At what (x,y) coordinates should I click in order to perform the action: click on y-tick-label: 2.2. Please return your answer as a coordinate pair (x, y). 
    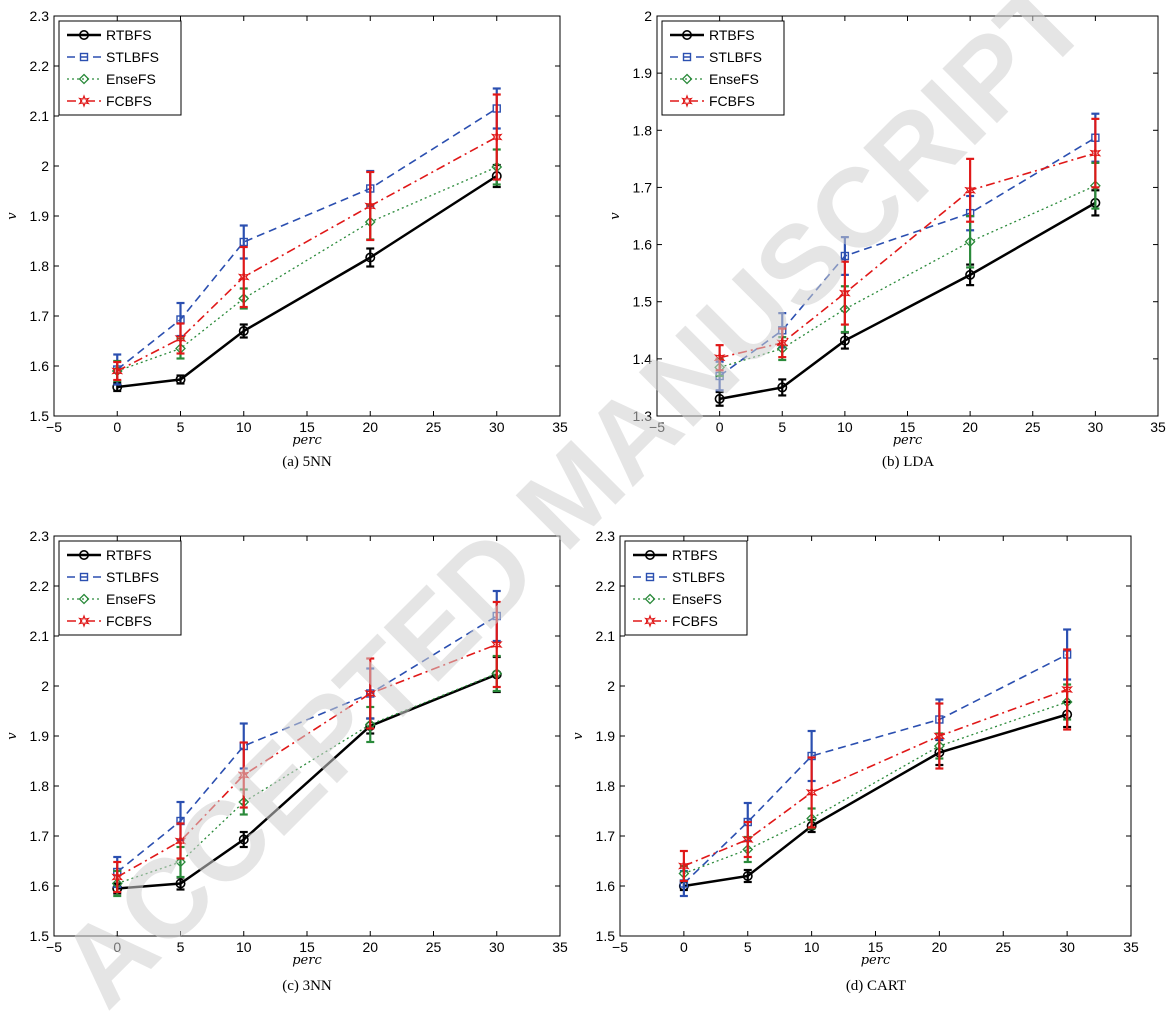
    Looking at the image, I should click on (606, 586).